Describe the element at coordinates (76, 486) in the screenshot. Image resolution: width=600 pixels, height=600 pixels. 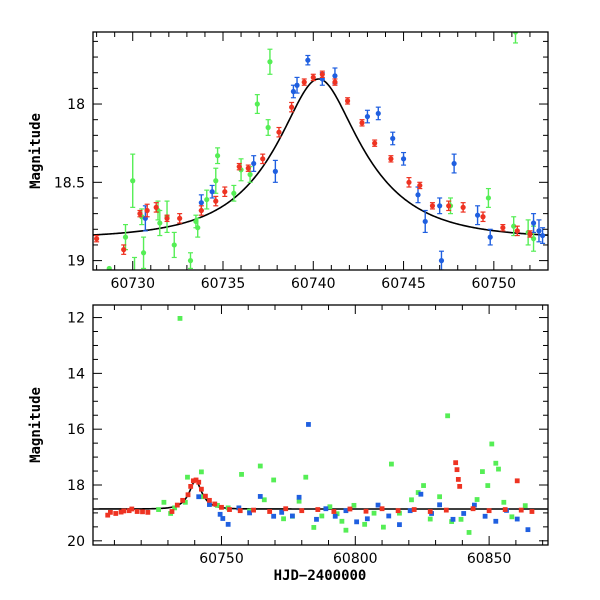
I see `bottom-ytick-label: 18` at that location.